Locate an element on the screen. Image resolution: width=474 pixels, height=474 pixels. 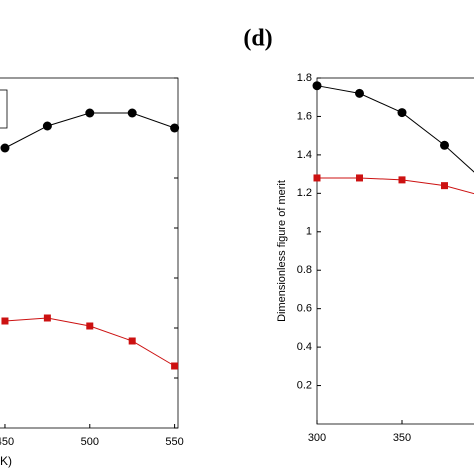
y-tick-label: 0.2 is located at coordinates (304, 385).